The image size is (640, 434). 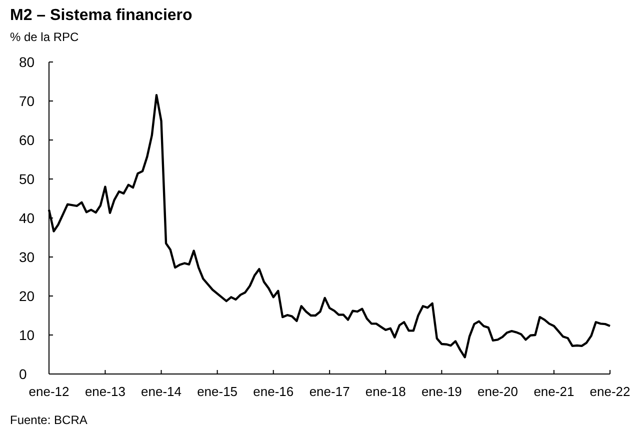 What do you see at coordinates (49, 391) in the screenshot?
I see `x-tick-label: ene-12` at bounding box center [49, 391].